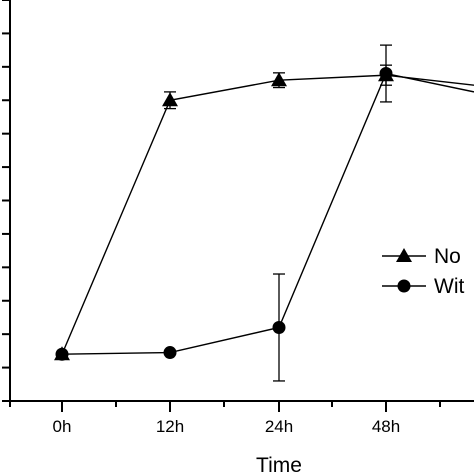  I want to click on x-axis-title: Time, so click(279, 464).